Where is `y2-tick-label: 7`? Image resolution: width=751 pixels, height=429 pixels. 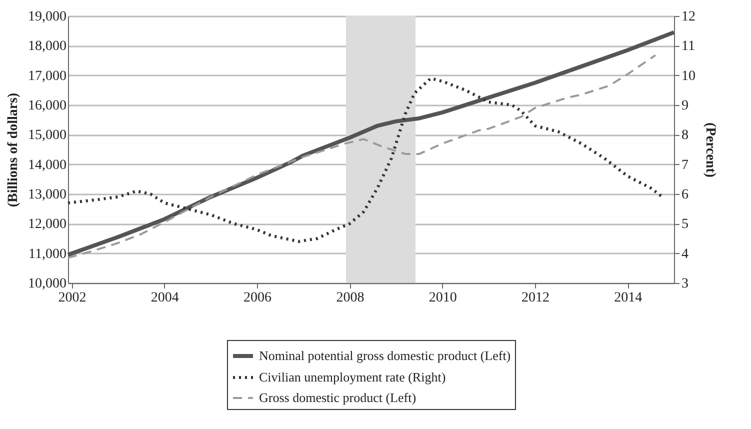
y2-tick-label: 7 is located at coordinates (685, 165).